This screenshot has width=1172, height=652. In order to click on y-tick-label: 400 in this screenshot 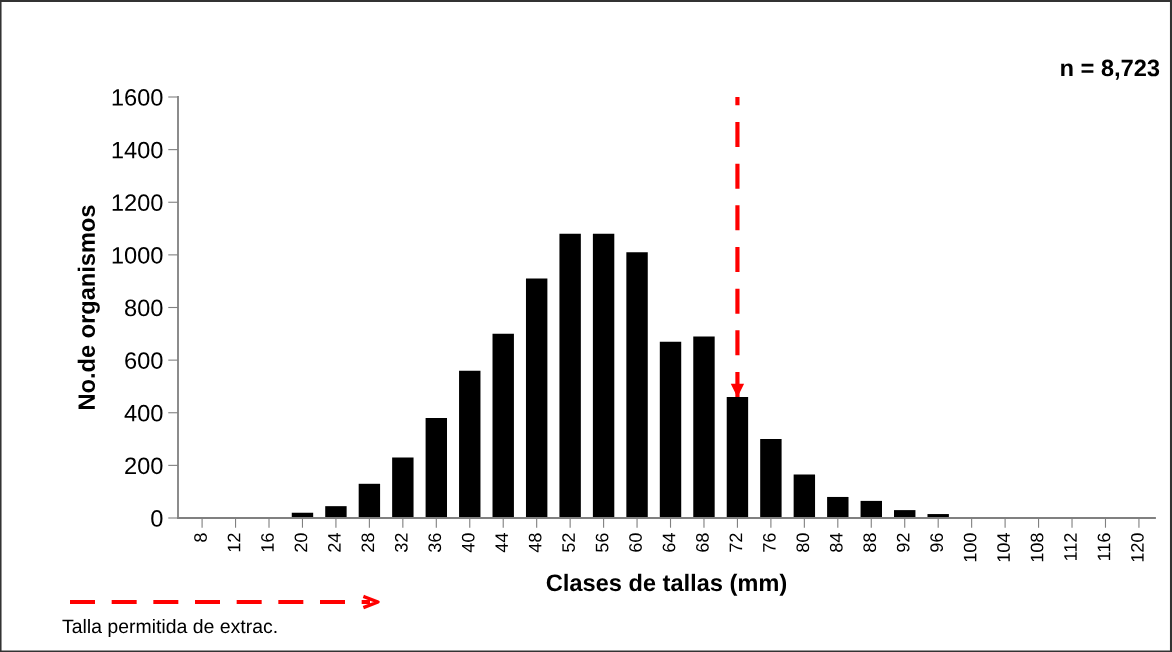, I will do `click(143, 413)`.